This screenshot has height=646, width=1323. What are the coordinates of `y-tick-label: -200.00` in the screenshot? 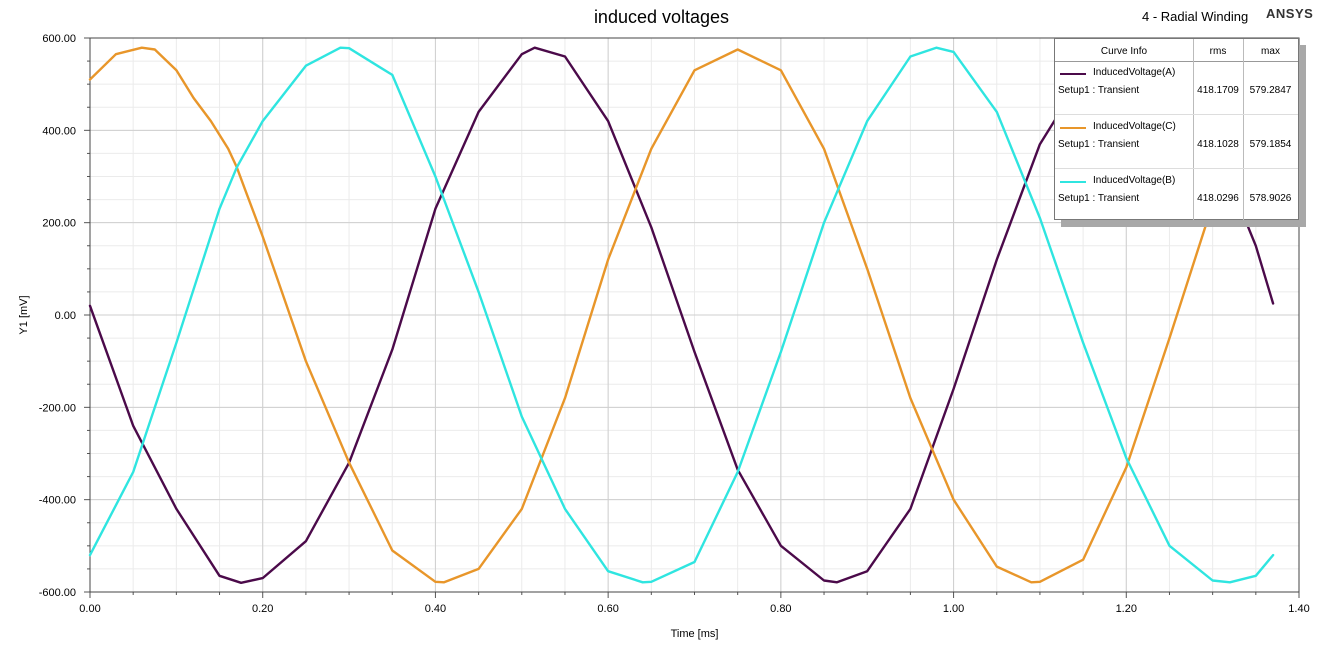 It's located at (57, 408).